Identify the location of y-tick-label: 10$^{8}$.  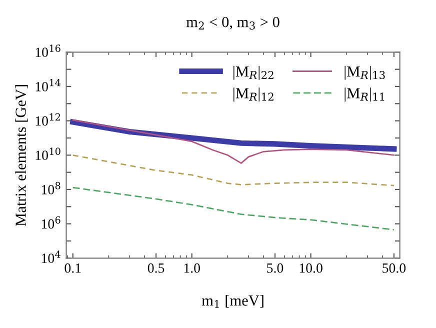
(51, 188).